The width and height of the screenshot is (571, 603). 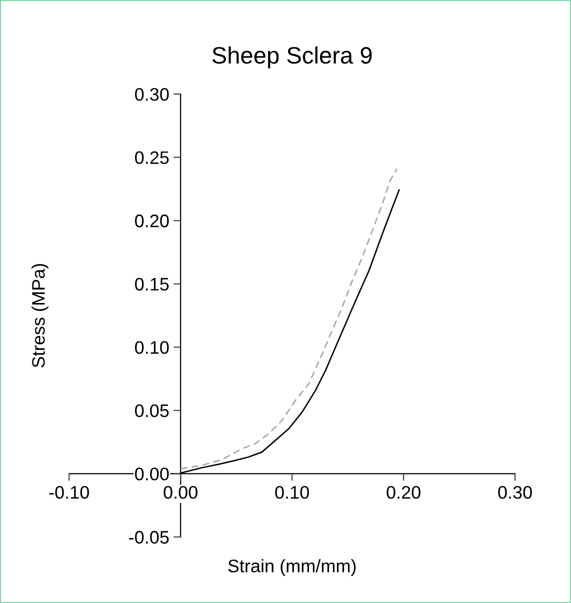 What do you see at coordinates (152, 157) in the screenshot?
I see `y-tick-label: 0.25` at bounding box center [152, 157].